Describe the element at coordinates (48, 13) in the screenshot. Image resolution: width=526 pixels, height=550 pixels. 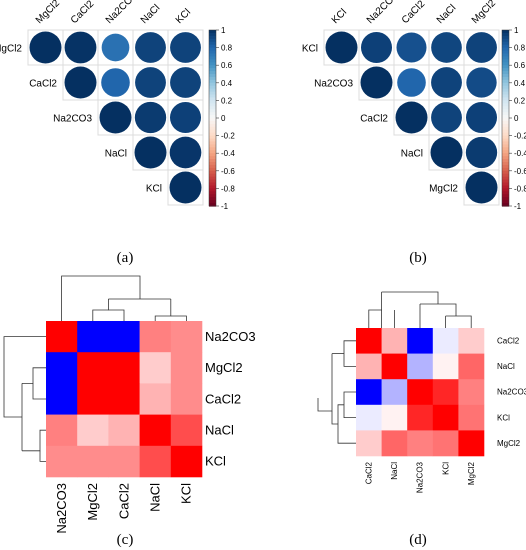
I see `a-col-label: MgCl2` at that location.